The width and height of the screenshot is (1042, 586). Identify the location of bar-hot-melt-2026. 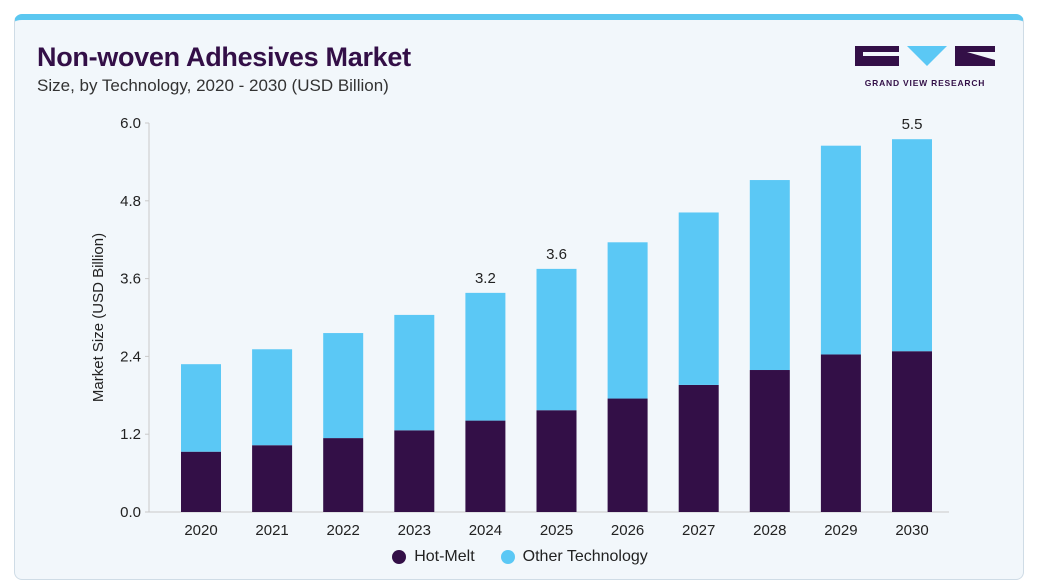
(627, 455).